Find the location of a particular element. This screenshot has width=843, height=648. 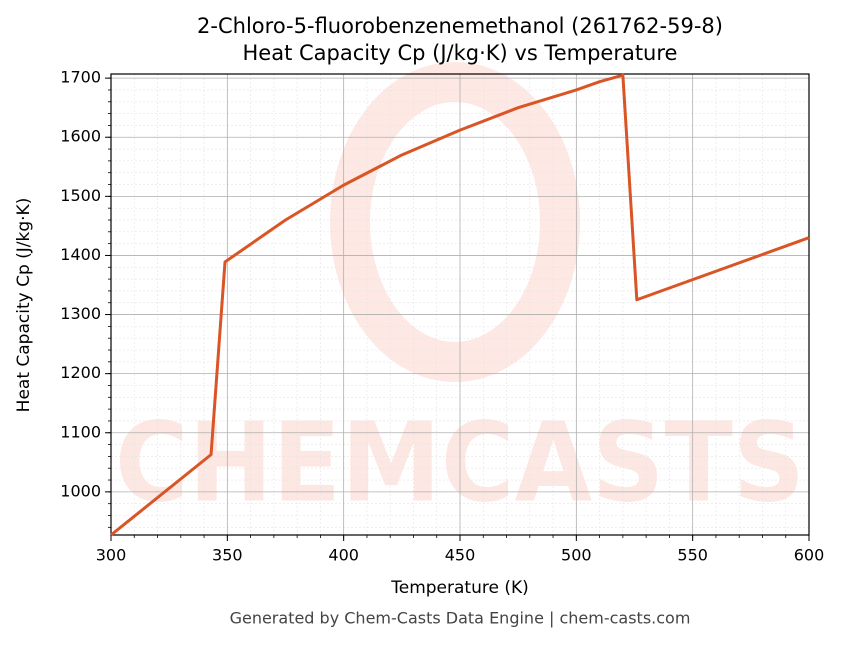

y-tick-label: 1400 is located at coordinates (80, 254).